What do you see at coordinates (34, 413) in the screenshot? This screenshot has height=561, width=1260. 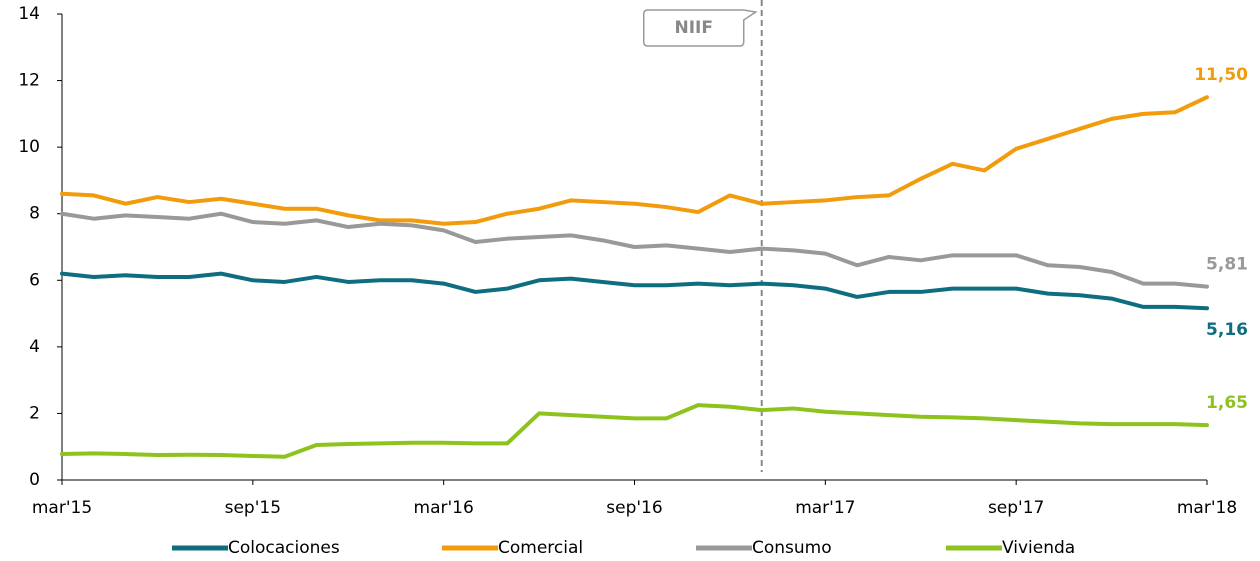 I see `y-tick-label: 2` at bounding box center [34, 413].